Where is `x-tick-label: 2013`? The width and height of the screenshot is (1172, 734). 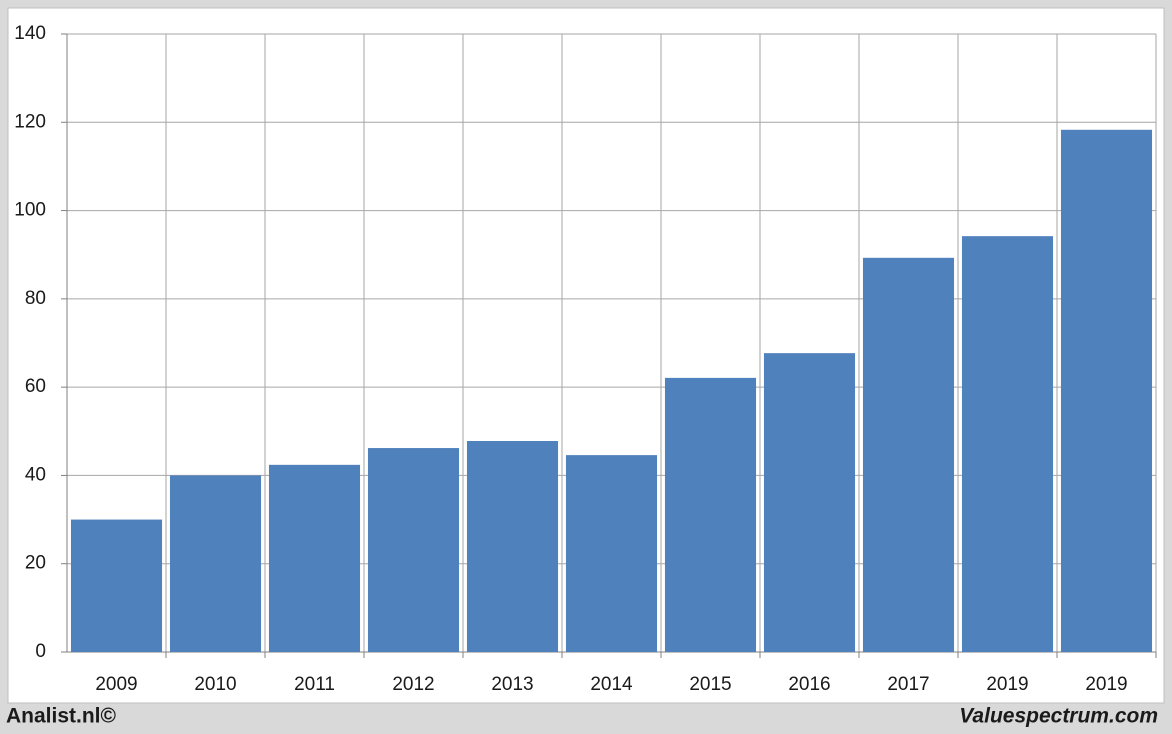 x-tick-label: 2013 is located at coordinates (512, 684).